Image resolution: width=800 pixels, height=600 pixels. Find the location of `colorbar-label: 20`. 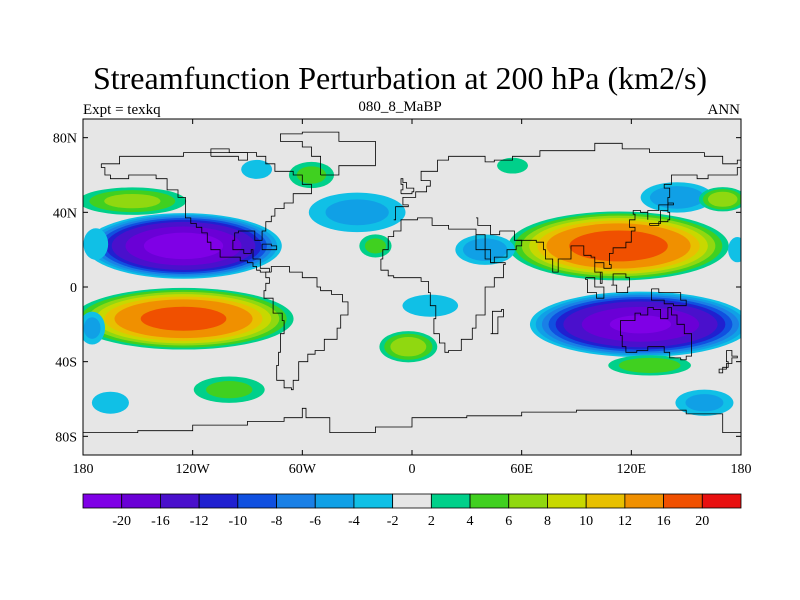

colorbar-label: 20 is located at coordinates (702, 521).